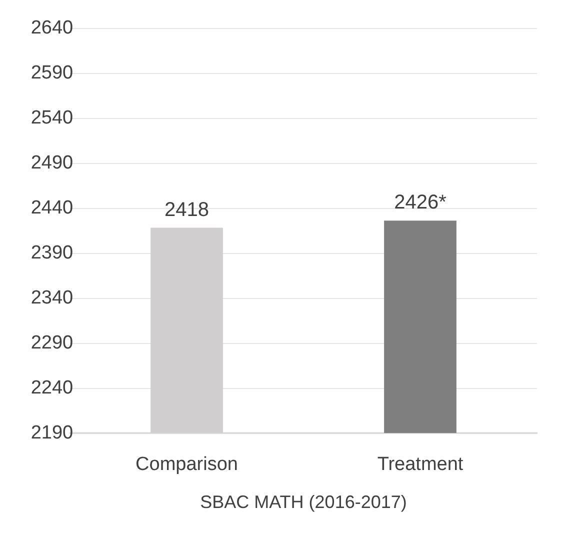 The height and width of the screenshot is (533, 563). What do you see at coordinates (52, 28) in the screenshot?
I see `y-tick-label: 2640` at bounding box center [52, 28].